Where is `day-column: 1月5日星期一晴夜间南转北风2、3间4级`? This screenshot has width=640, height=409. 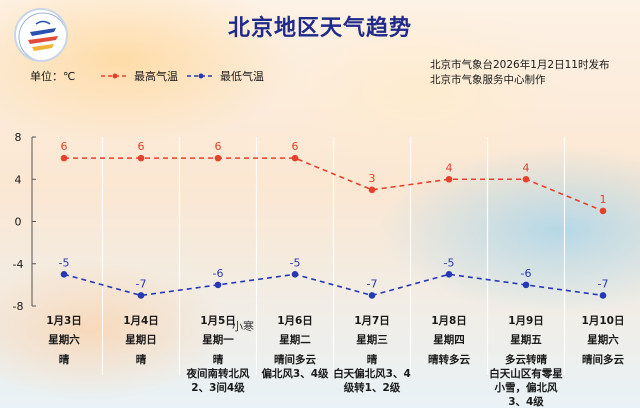 day-column: 1月5日星期一晴夜间南转北风2、3间4级 is located at coordinates (218, 354).